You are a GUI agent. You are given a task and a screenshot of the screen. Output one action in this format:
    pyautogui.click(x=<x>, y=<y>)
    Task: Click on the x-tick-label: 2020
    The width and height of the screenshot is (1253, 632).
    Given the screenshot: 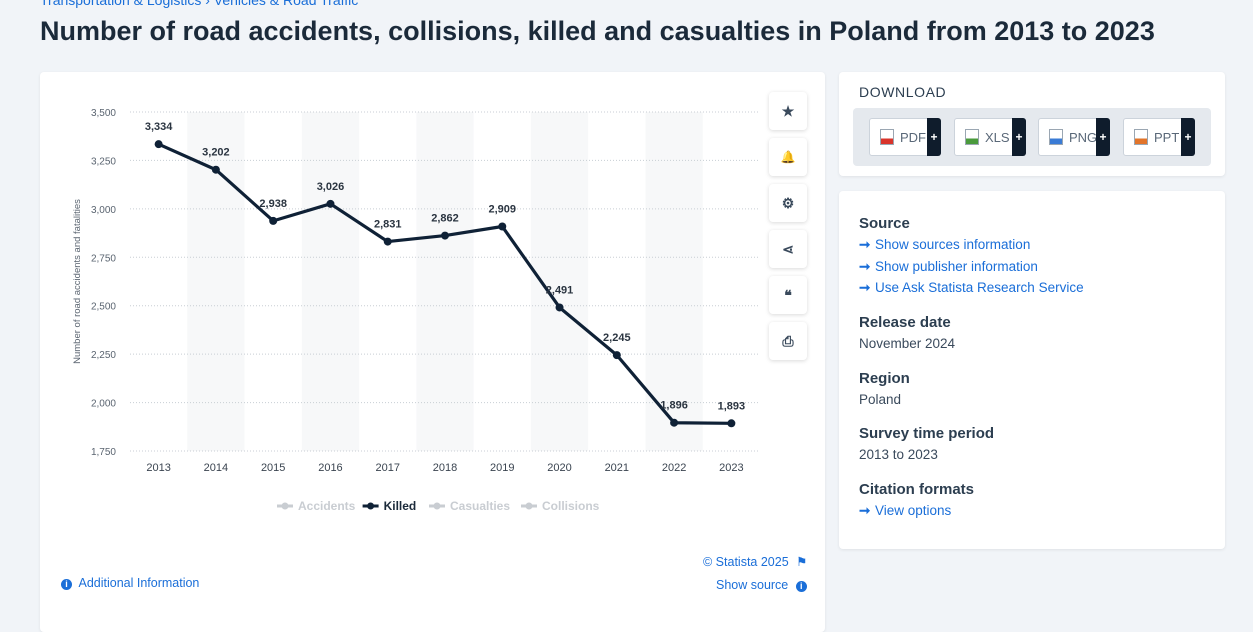 What is the action you would take?
    pyautogui.click(x=559, y=468)
    